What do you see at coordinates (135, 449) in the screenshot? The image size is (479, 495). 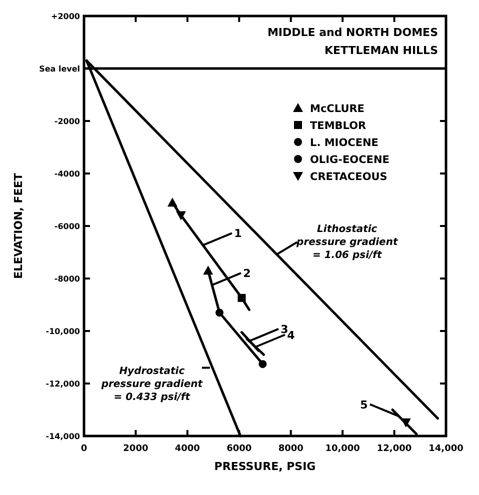 I see `x-tick-label: 2000` at bounding box center [135, 449].